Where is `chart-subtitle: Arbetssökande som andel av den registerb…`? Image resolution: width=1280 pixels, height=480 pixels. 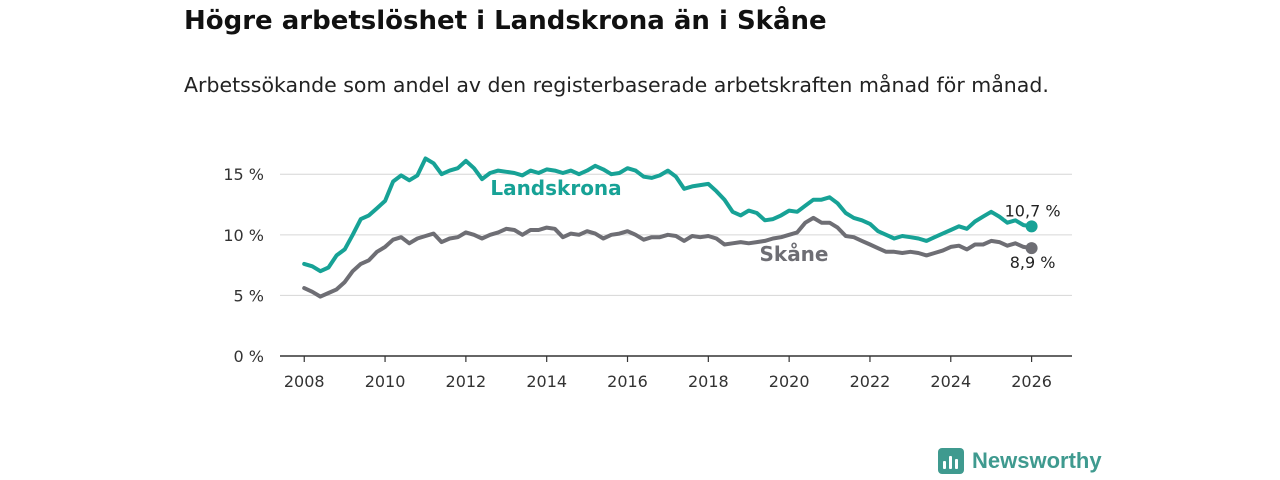 chart-subtitle: Arbetssökande som andel av den registerb… is located at coordinates (616, 85).